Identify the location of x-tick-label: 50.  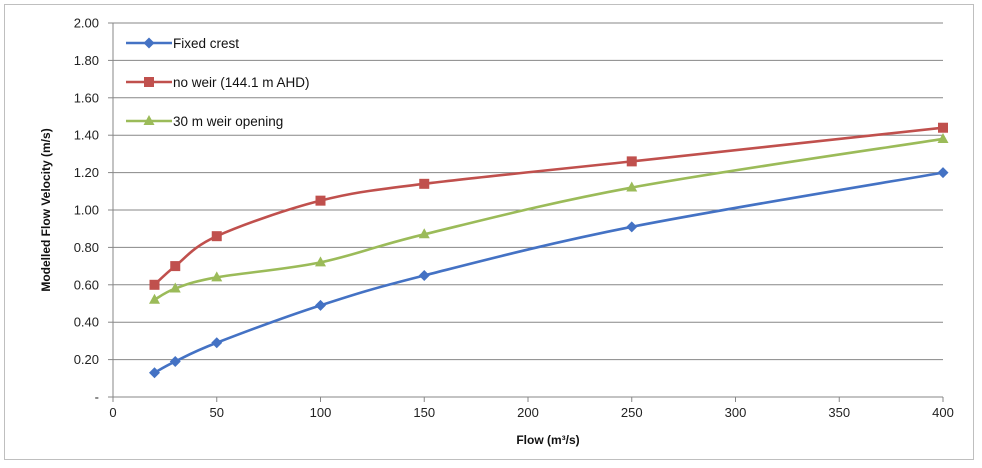
(217, 412).